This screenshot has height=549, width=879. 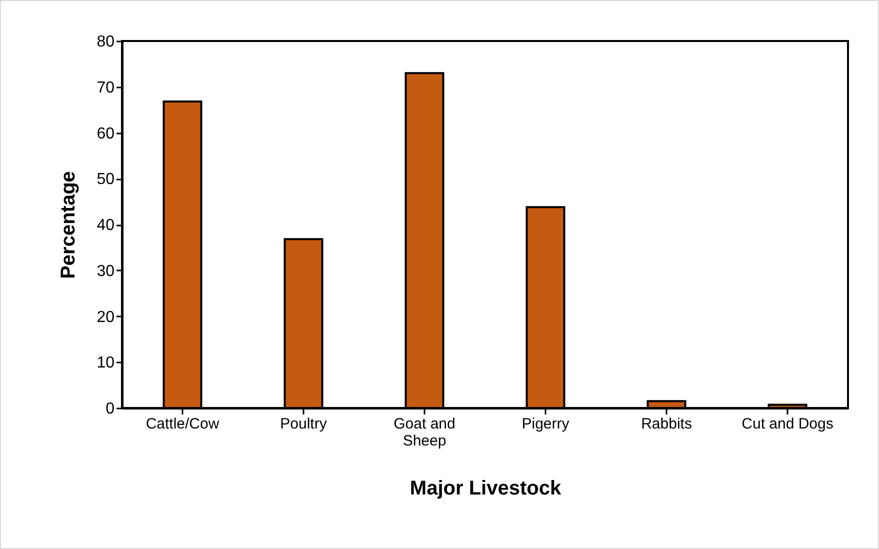 What do you see at coordinates (105, 87) in the screenshot?
I see `y-tick-label: 70` at bounding box center [105, 87].